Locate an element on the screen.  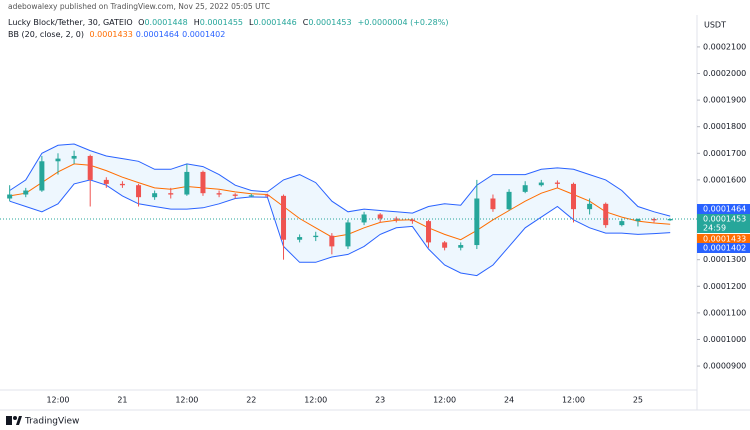
ohlc-item: H0.0001455 is located at coordinates (220, 22).